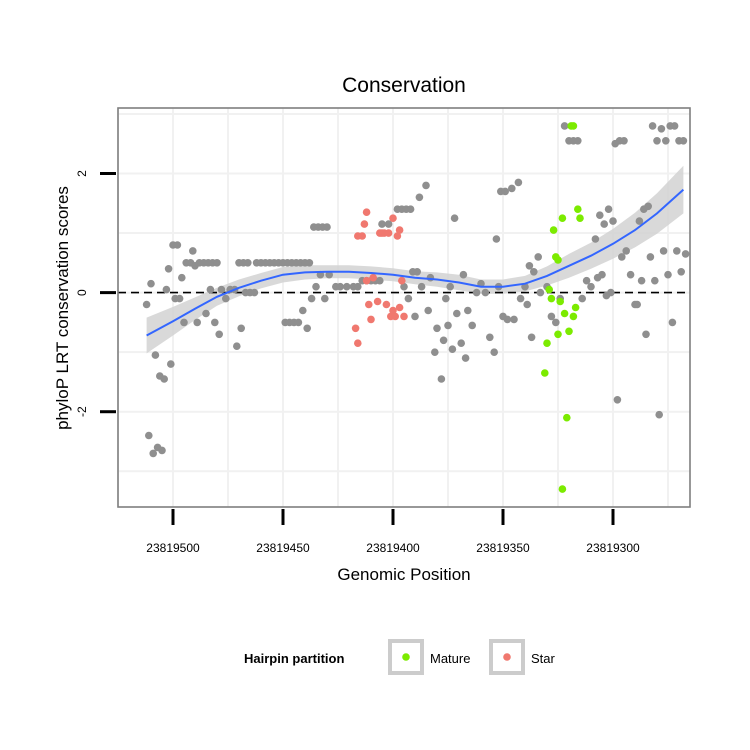  What do you see at coordinates (294, 658) in the screenshot?
I see `legend-title: Hairpin partition` at bounding box center [294, 658].